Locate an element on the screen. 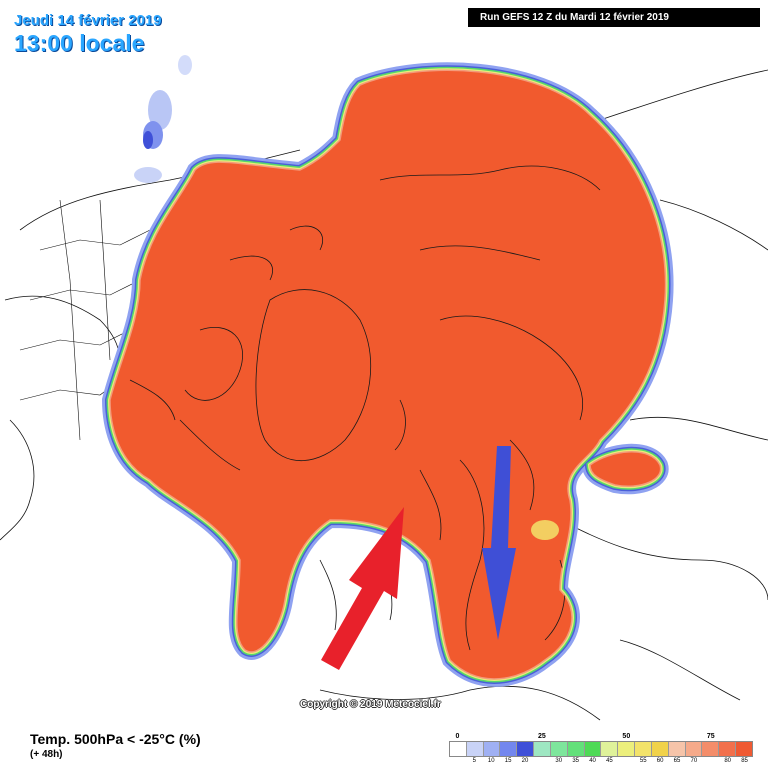  legend-minor-label: 35 is located at coordinates (575, 761).